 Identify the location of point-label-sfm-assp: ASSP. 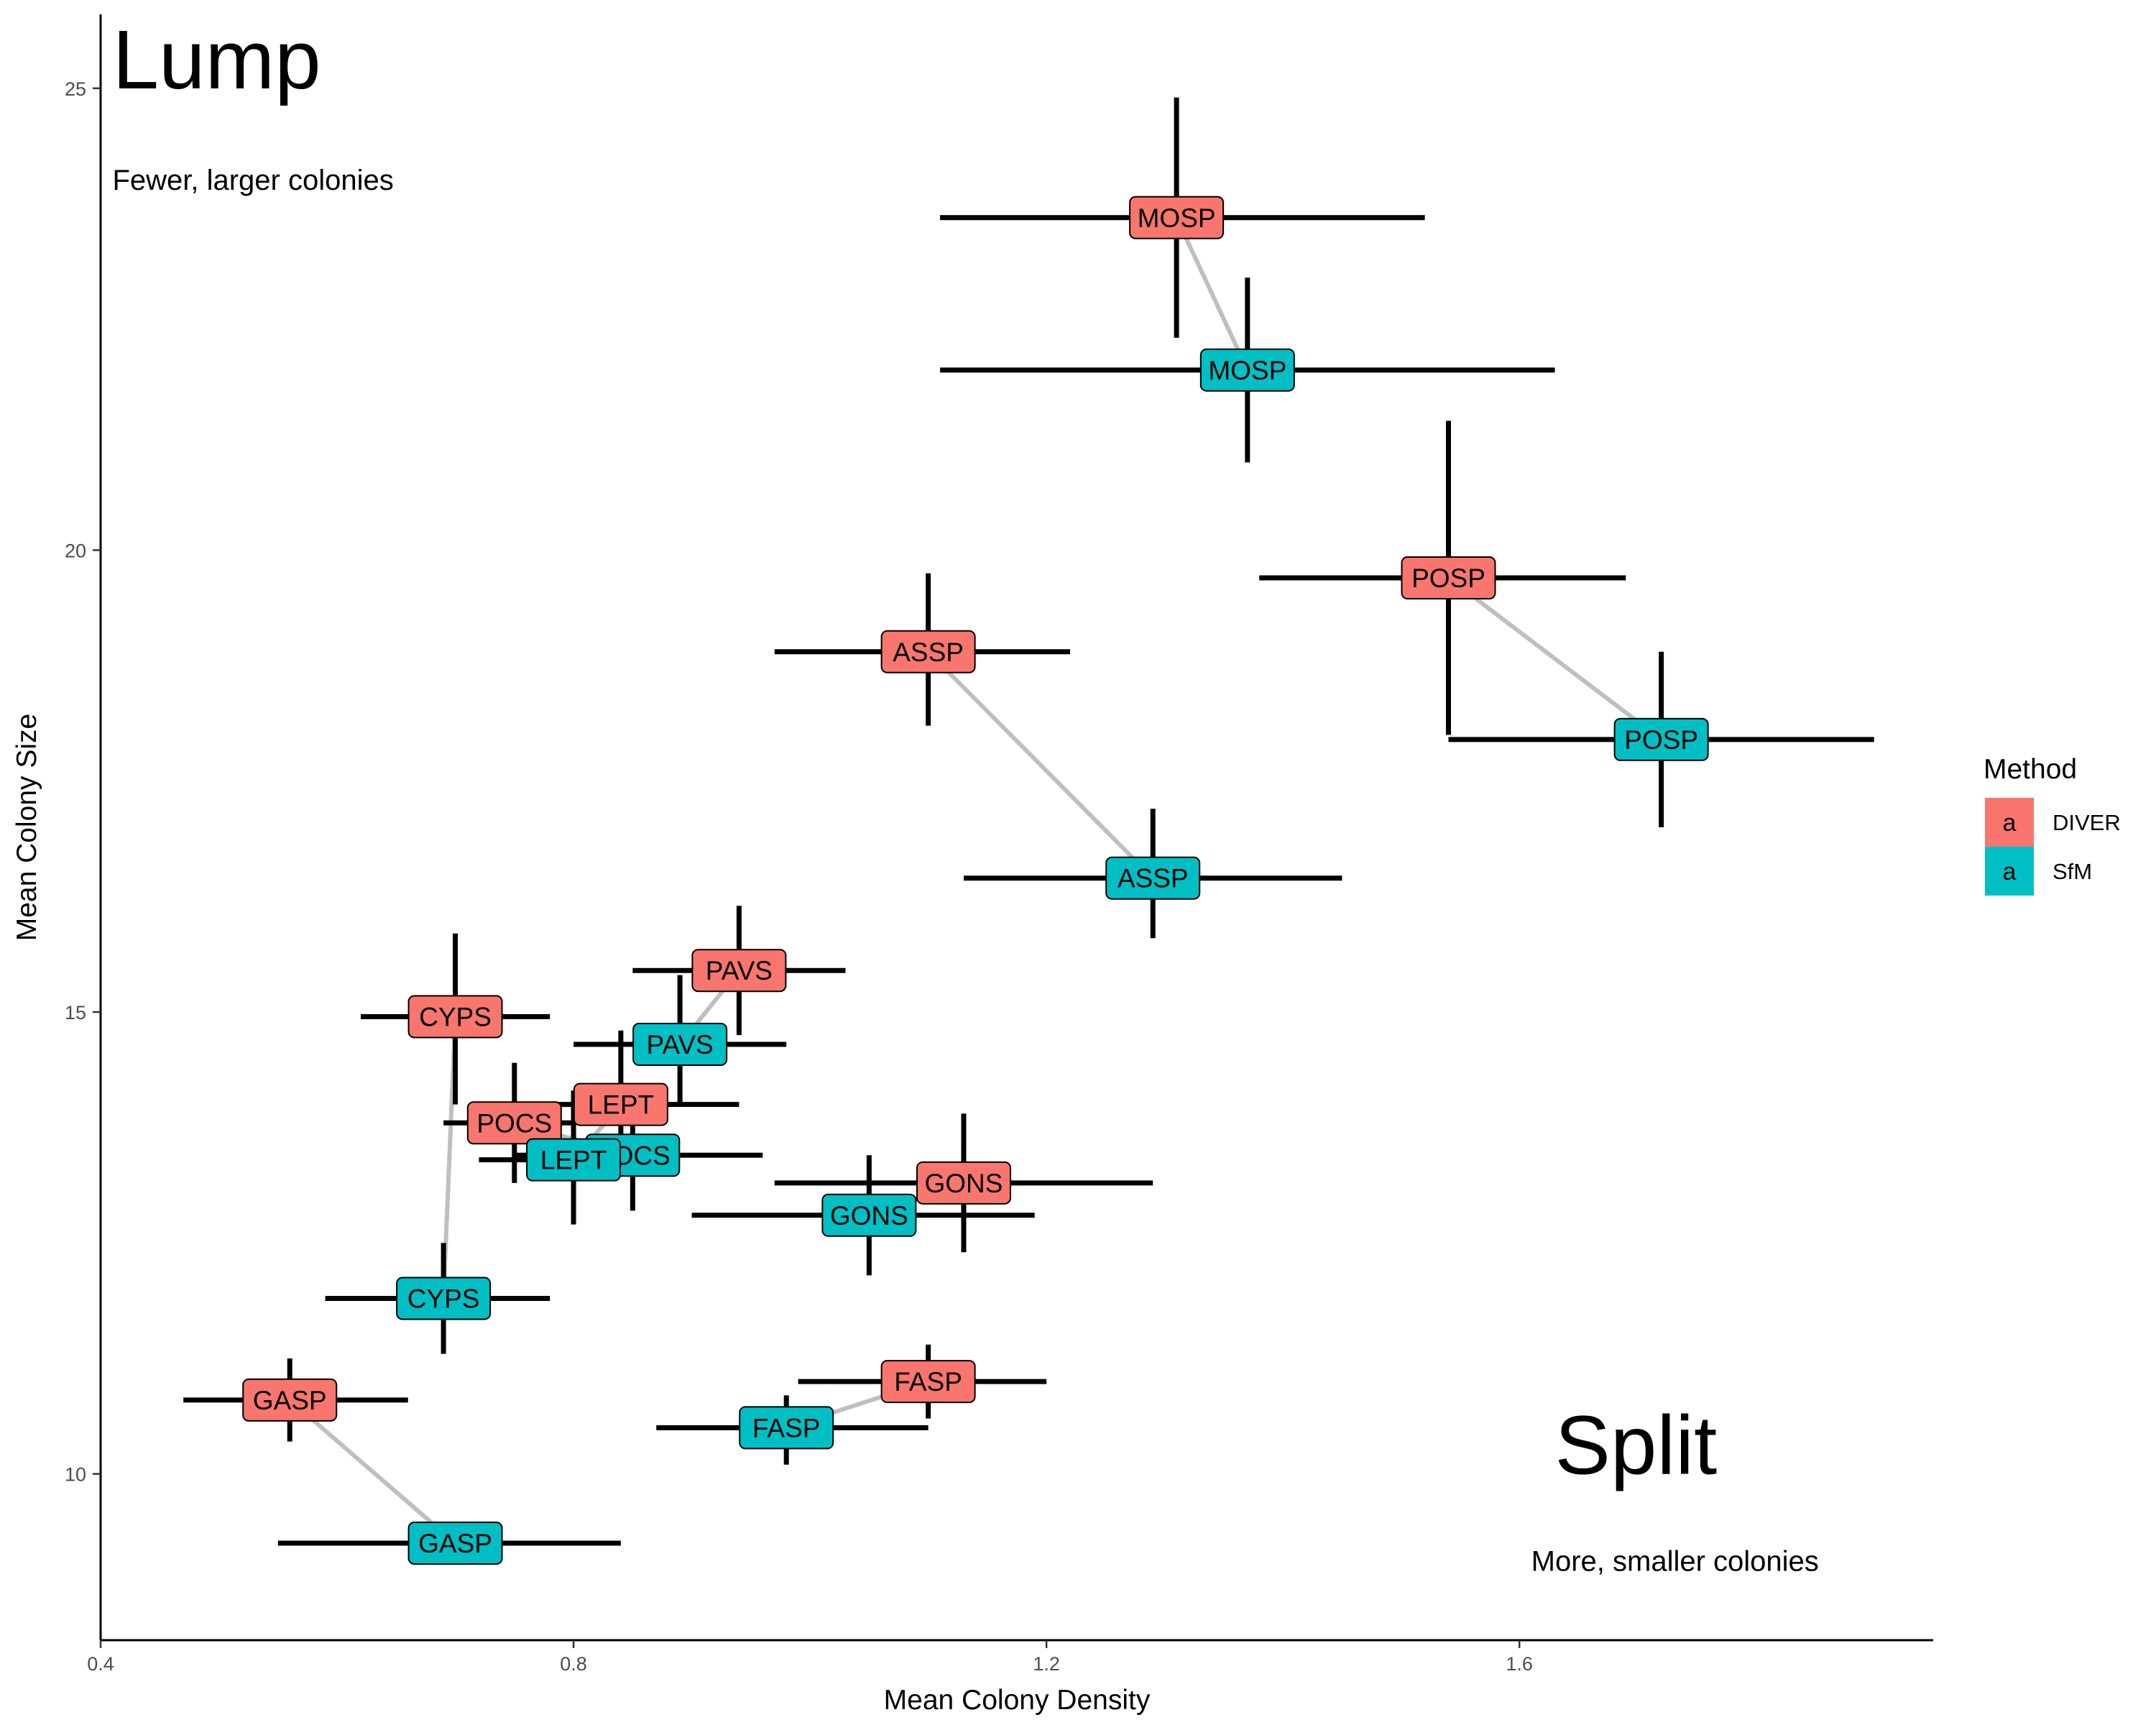
(1153, 878).